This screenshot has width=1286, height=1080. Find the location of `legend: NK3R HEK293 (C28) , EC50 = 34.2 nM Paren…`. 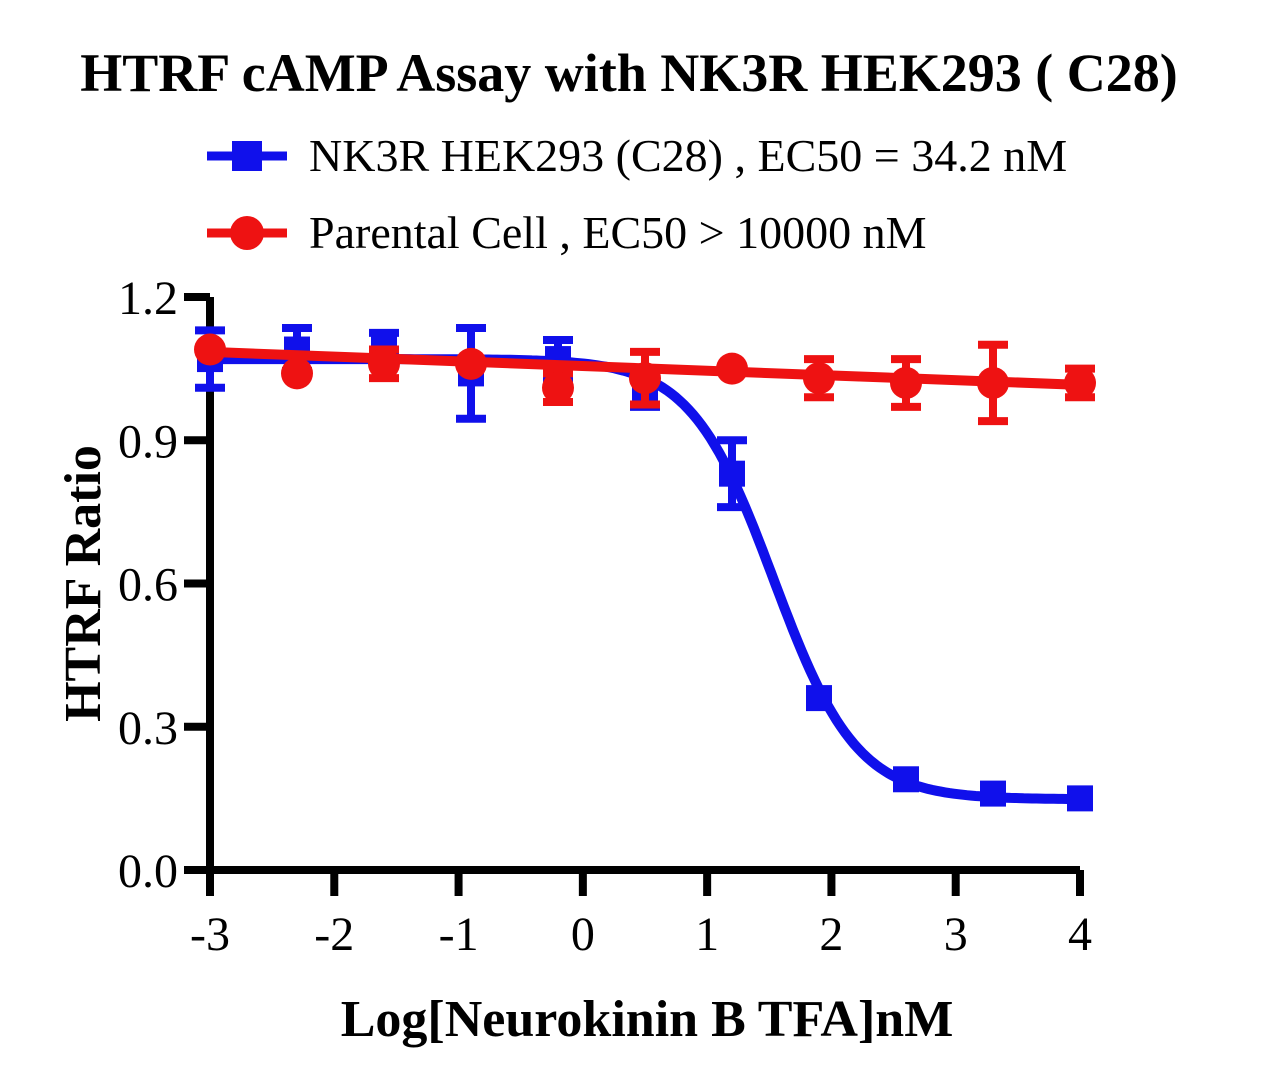

legend: NK3R HEK293 (C28) , EC50 = 34.2 nM Paren… is located at coordinates (636, 194).